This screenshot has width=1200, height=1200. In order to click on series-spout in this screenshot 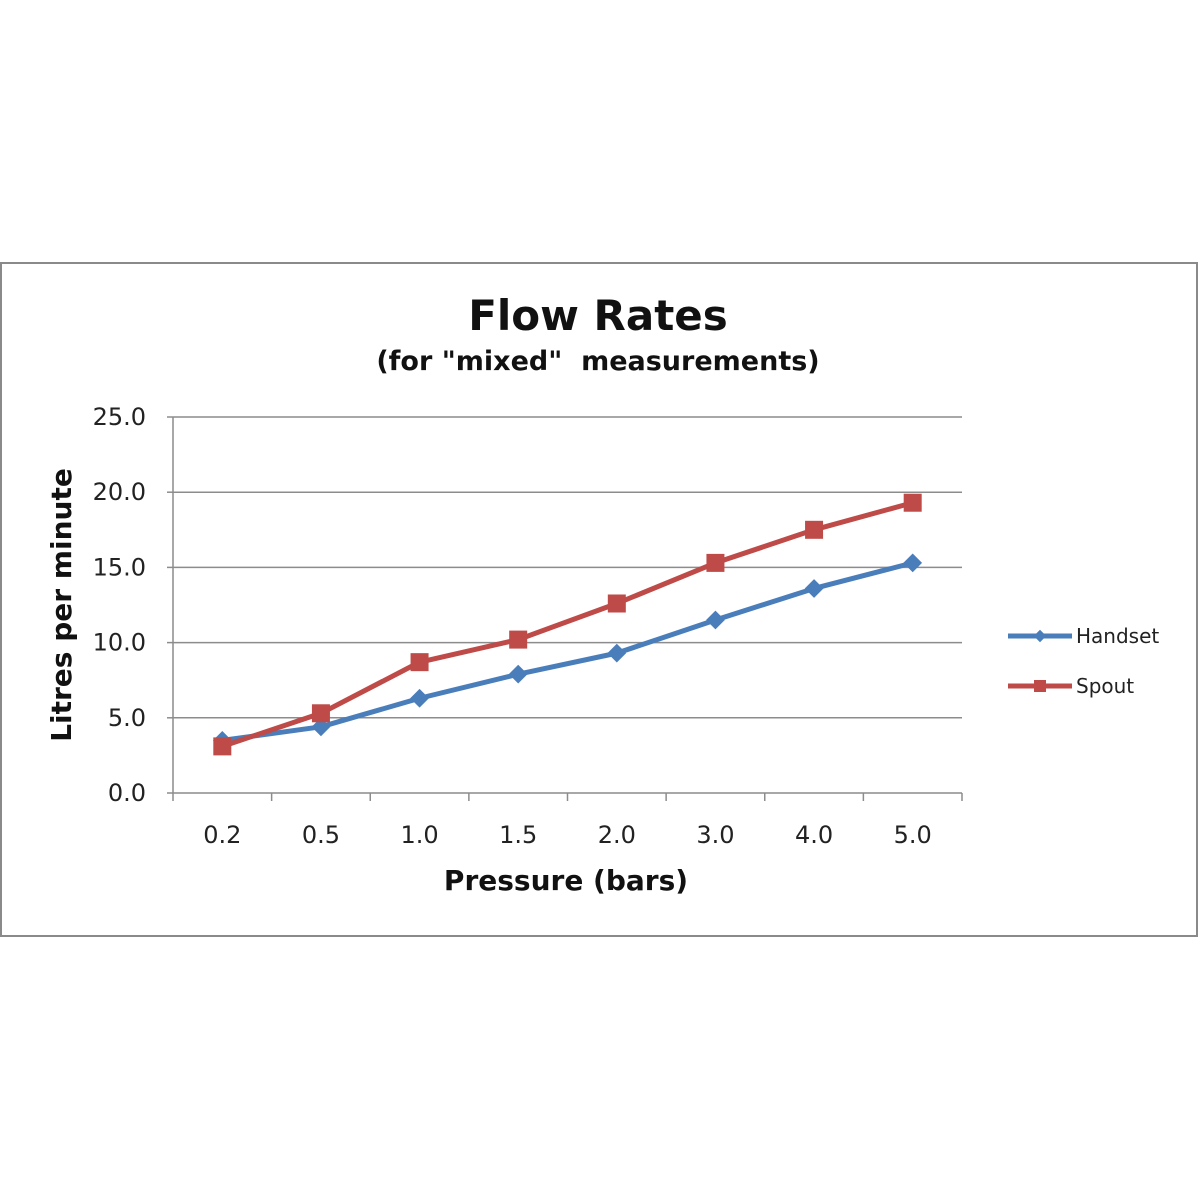, I will do `click(567, 624)`.